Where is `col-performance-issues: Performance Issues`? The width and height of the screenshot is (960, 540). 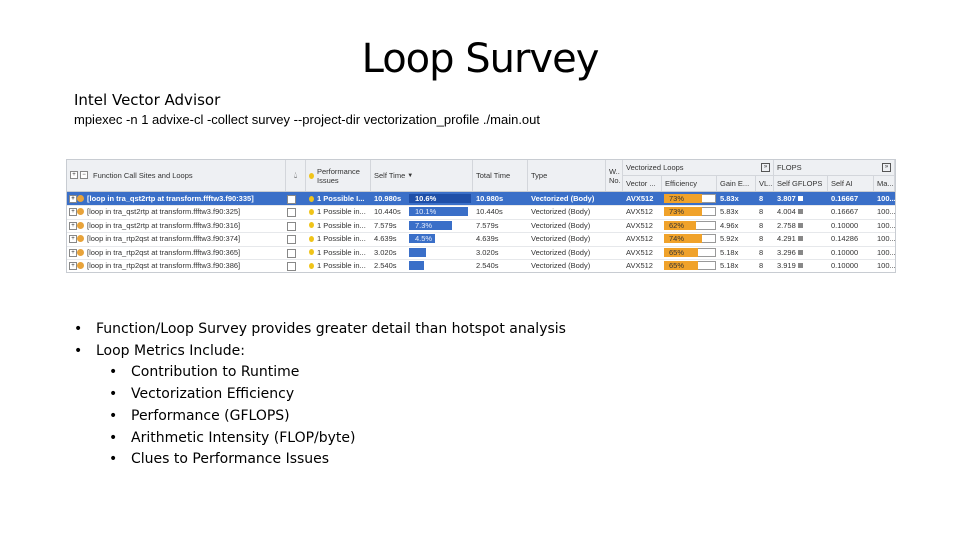 col-performance-issues: Performance Issues is located at coordinates (338, 175).